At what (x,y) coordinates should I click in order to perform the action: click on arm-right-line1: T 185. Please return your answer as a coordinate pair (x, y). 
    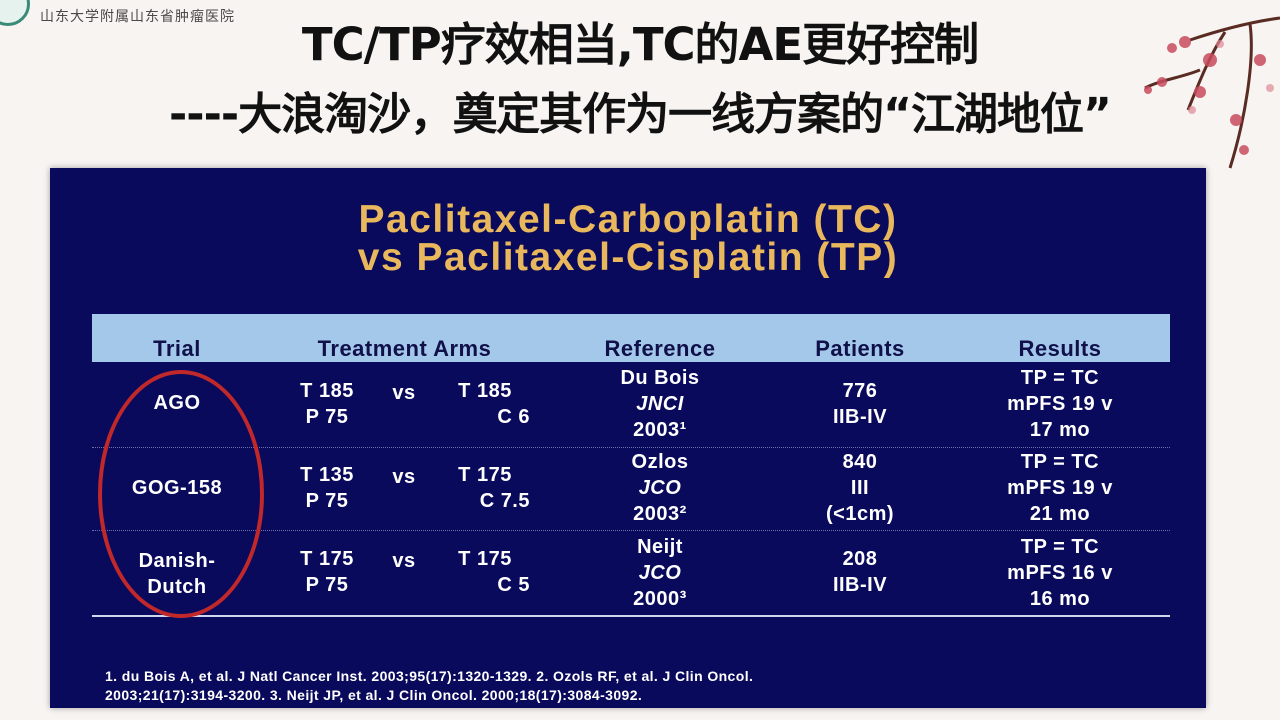
    Looking at the image, I should click on (485, 391).